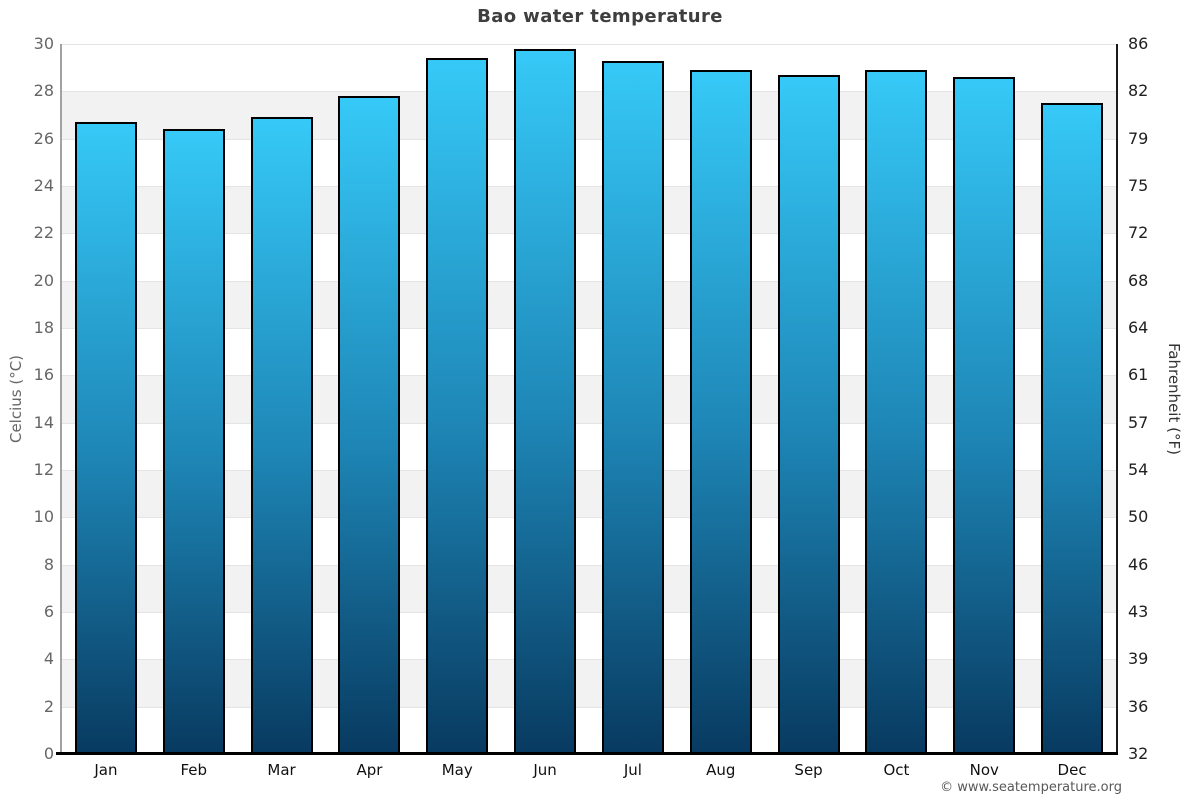  What do you see at coordinates (105, 438) in the screenshot?
I see `bar-jan` at bounding box center [105, 438].